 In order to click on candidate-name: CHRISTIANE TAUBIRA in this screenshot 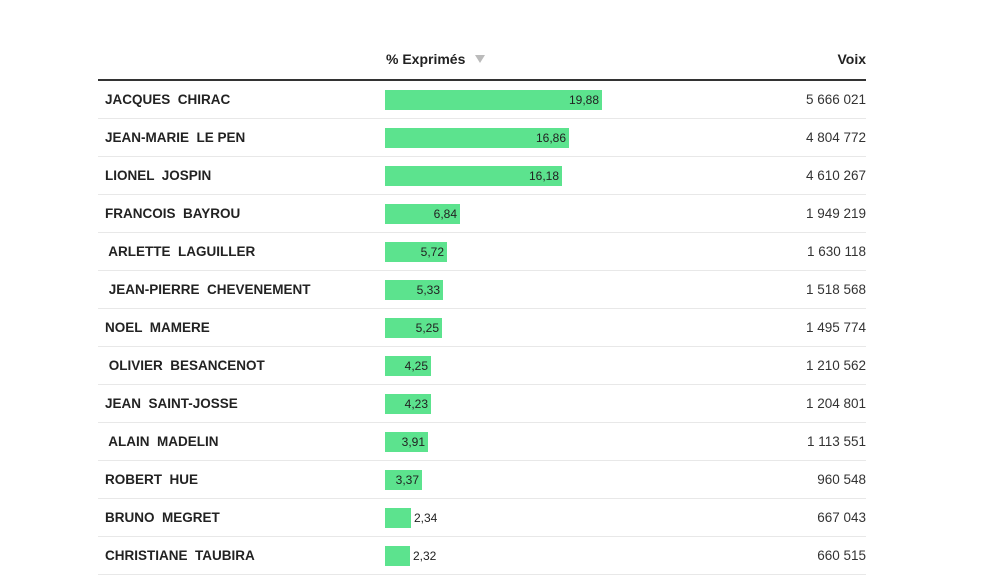, I will do `click(180, 555)`.